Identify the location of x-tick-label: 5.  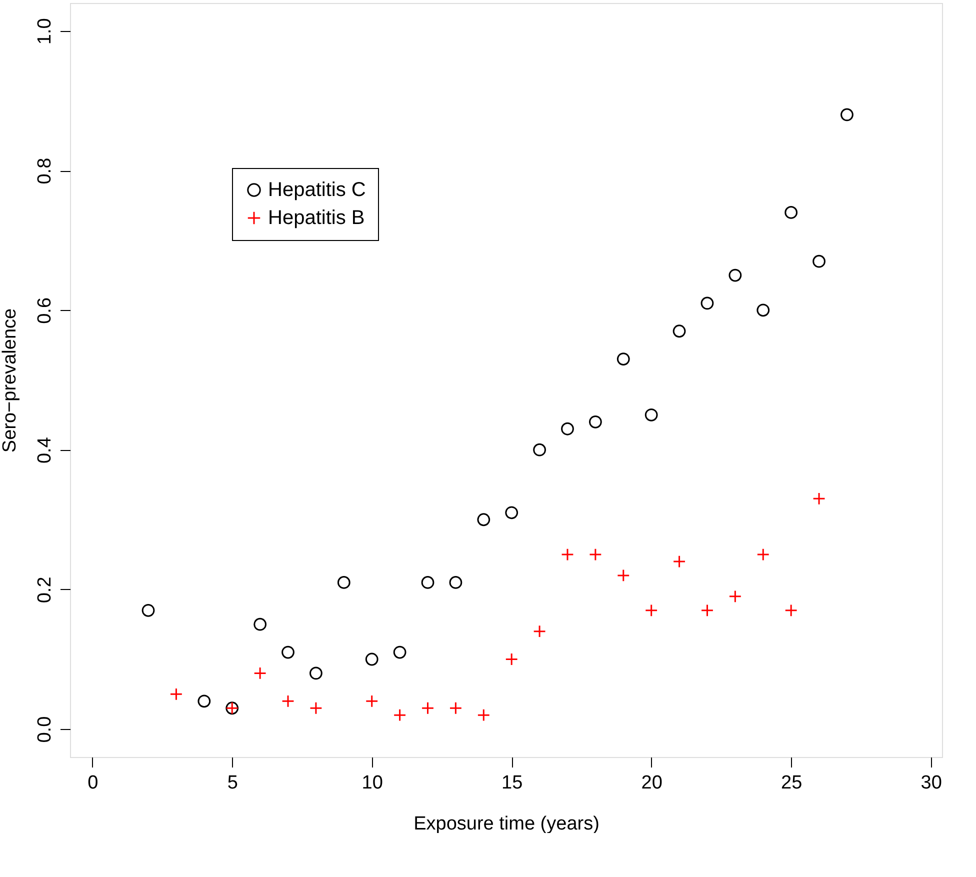
(232, 783).